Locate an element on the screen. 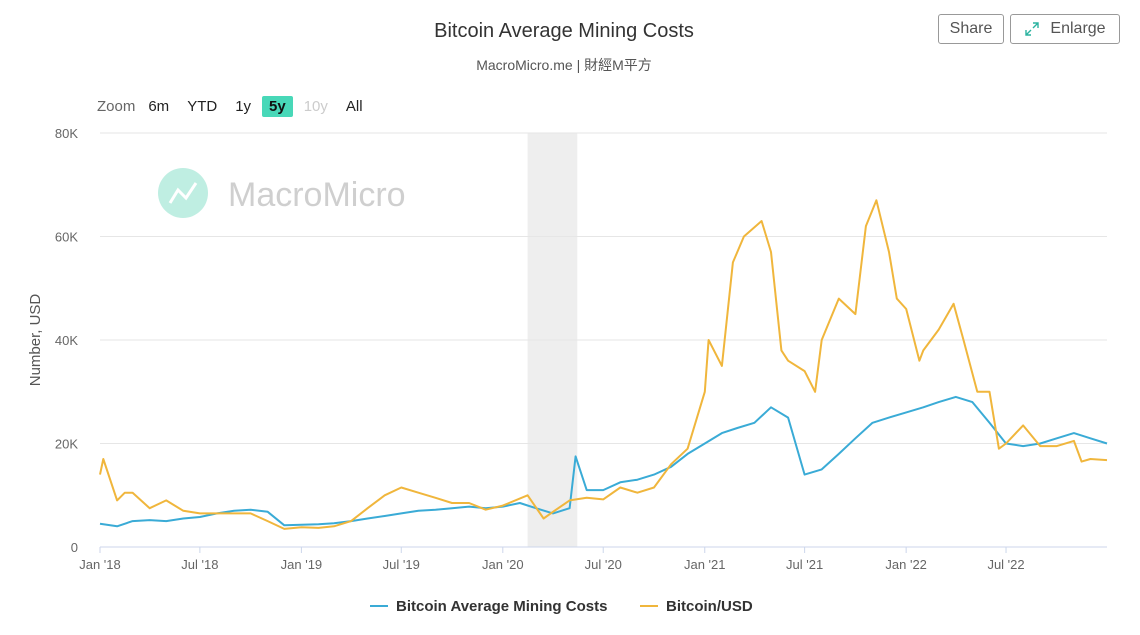 Image resolution: width=1140 pixels, height=635 pixels. x-tick-label: Jul '18 is located at coordinates (199, 564).